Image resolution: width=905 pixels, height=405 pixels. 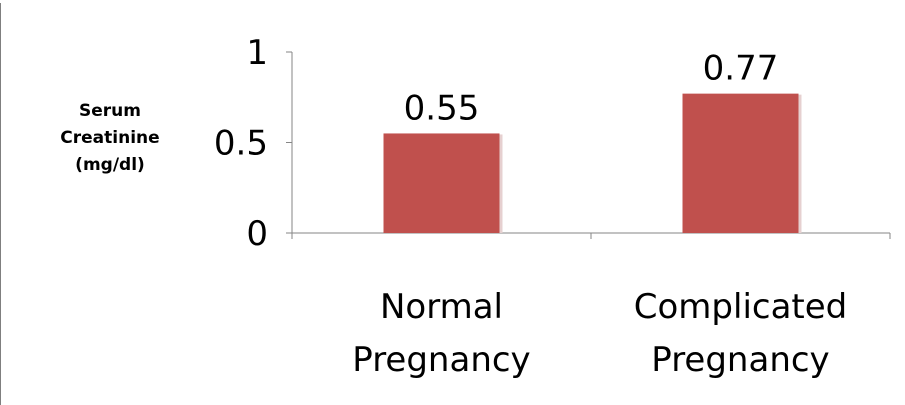 What do you see at coordinates (110, 165) in the screenshot?
I see `y-axis-title-line-3: (mg/dl)` at bounding box center [110, 165].